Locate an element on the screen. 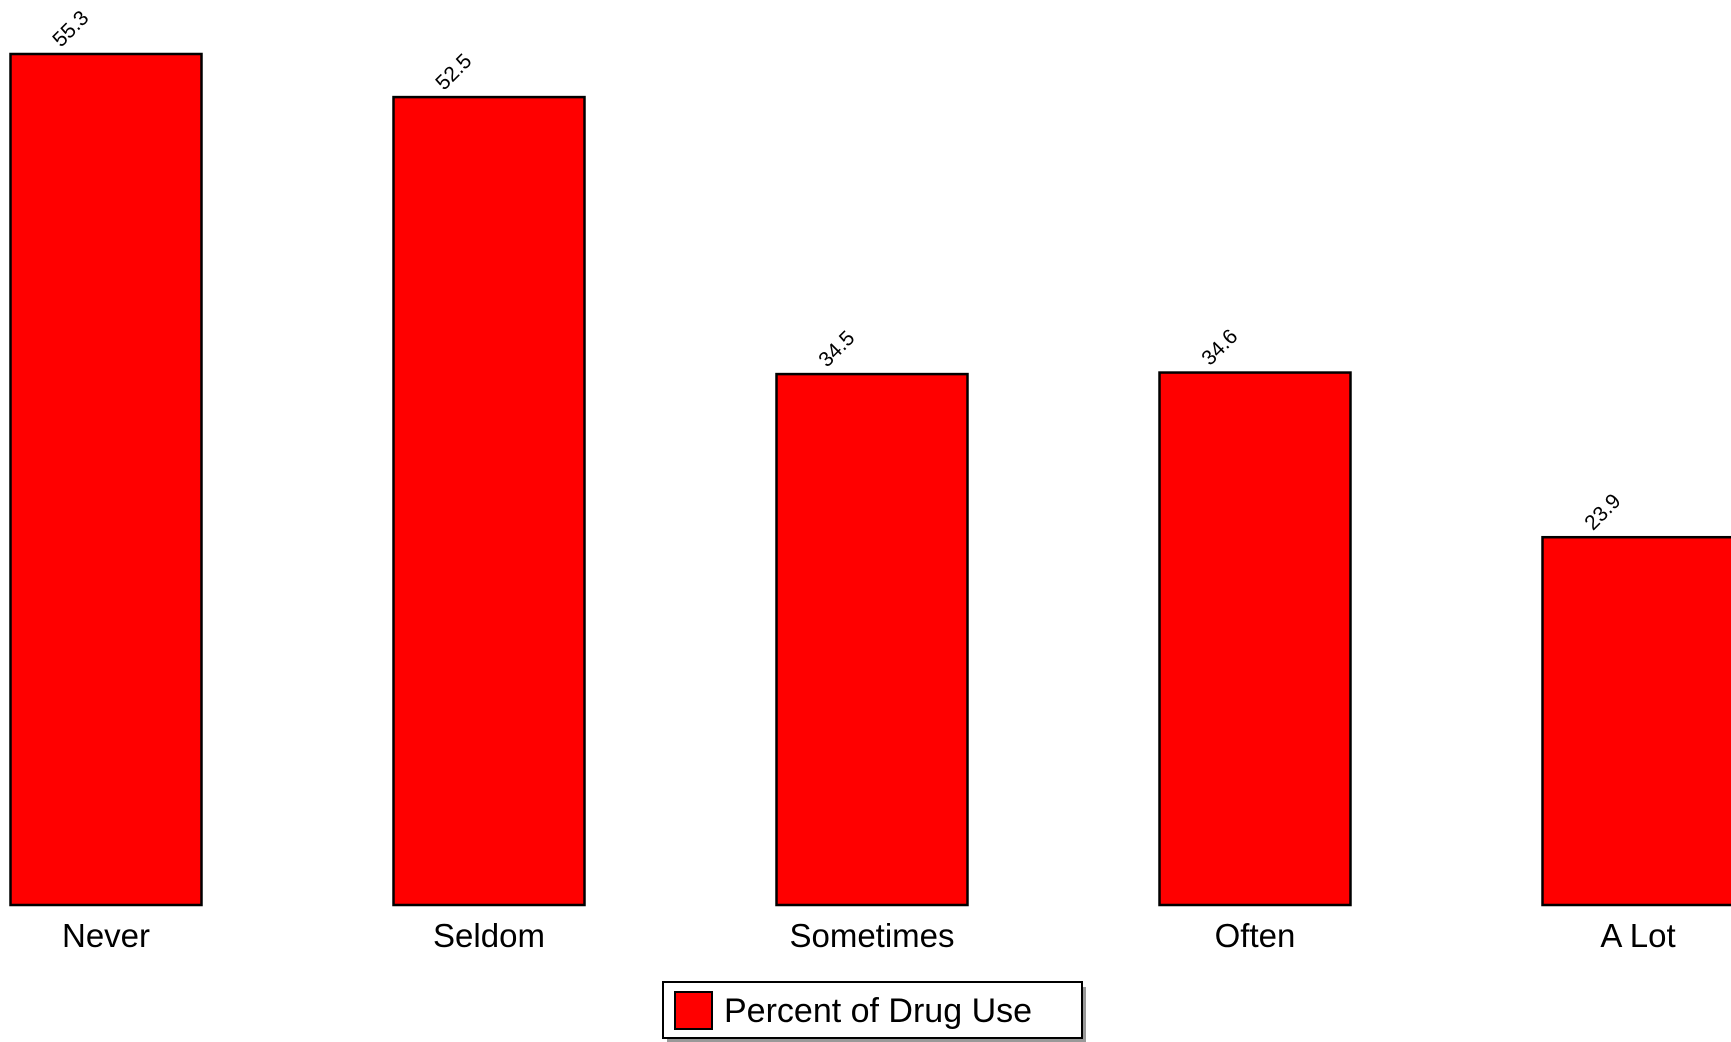  legend-label: Percent of Drug Use is located at coordinates (878, 1011).